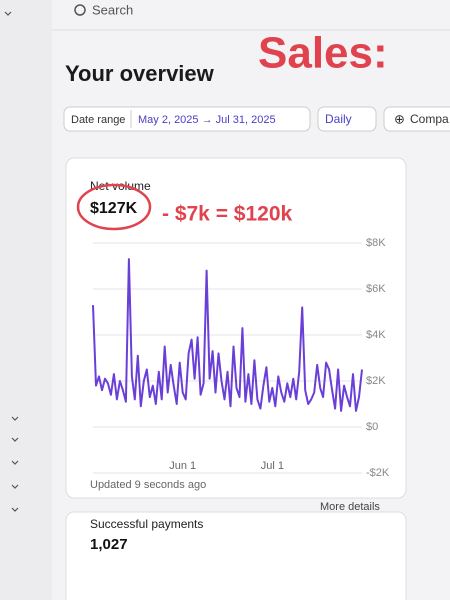 The width and height of the screenshot is (450, 600). Describe the element at coordinates (227, 214) in the screenshot. I see `annotation-formula: - $7k = $120k` at that location.